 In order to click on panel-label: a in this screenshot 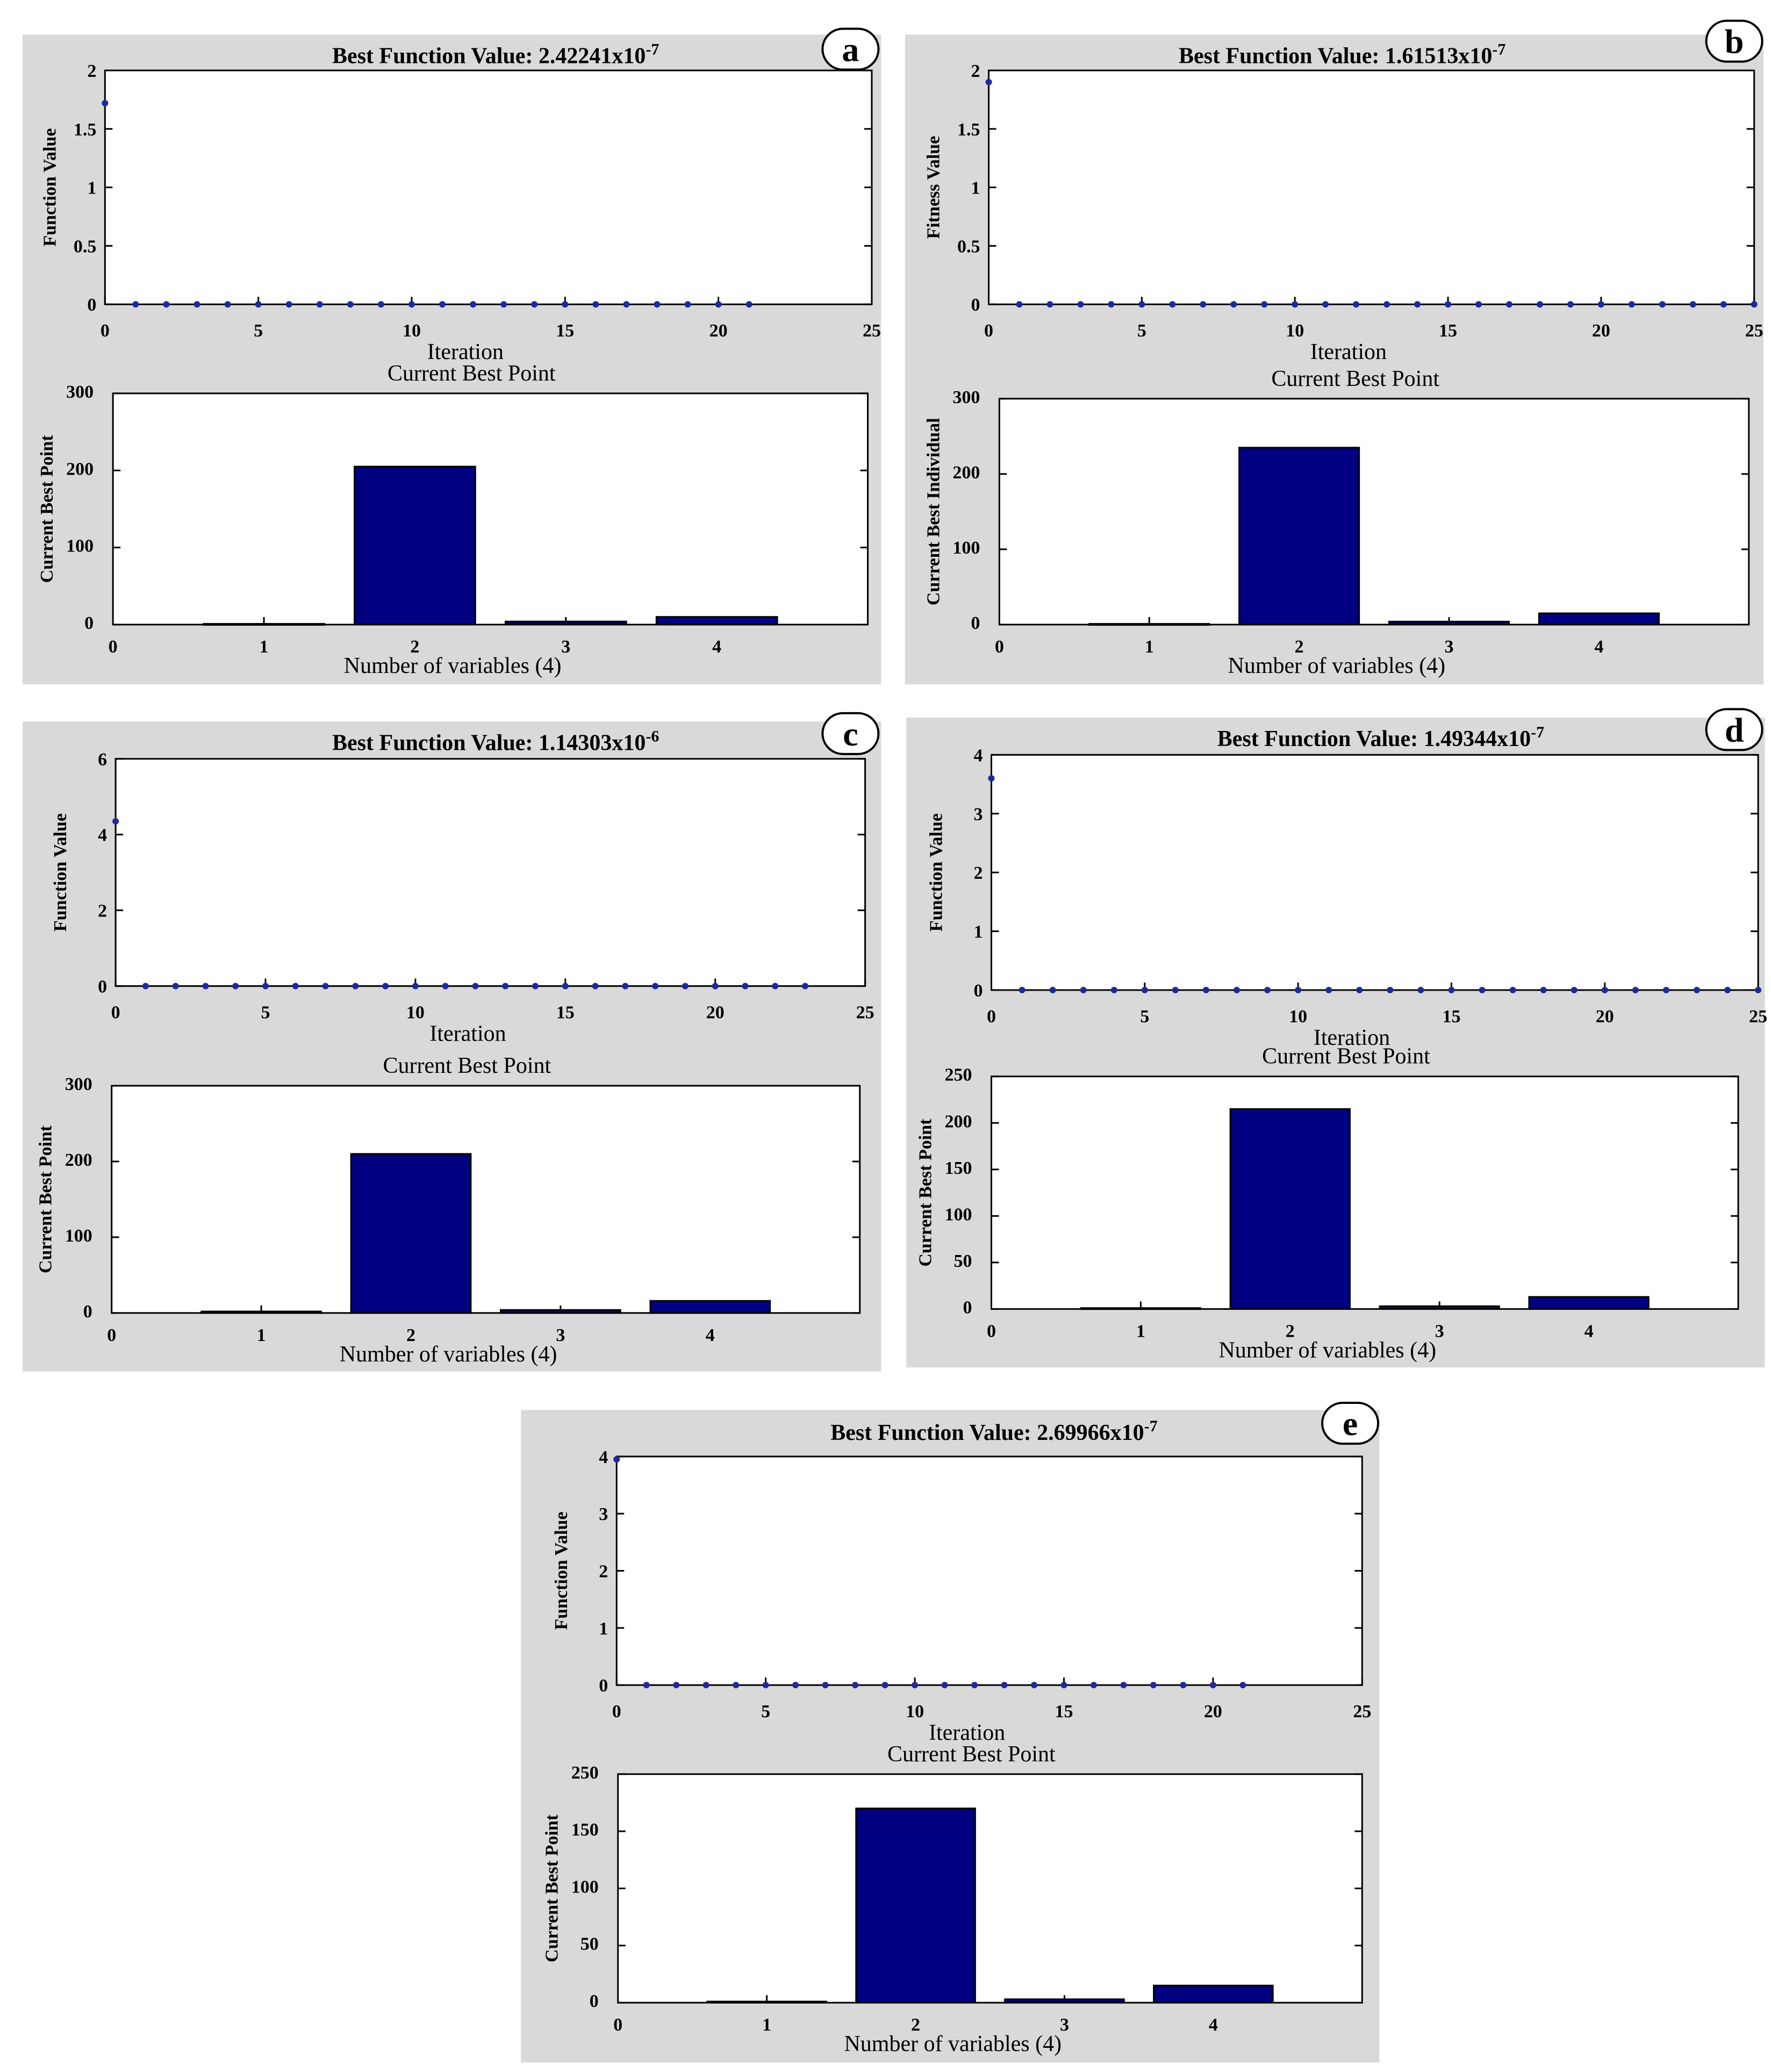, I will do `click(850, 49)`.